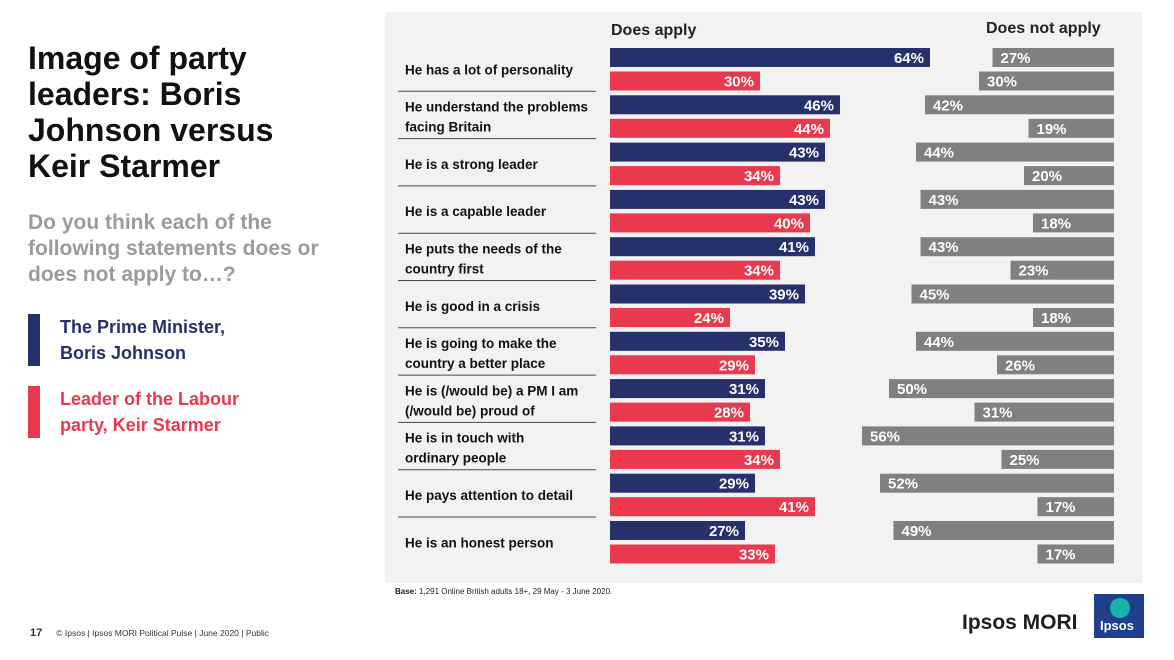 Image resolution: width=1174 pixels, height=660 pixels. I want to click on category-label: country a better place, so click(475, 363).